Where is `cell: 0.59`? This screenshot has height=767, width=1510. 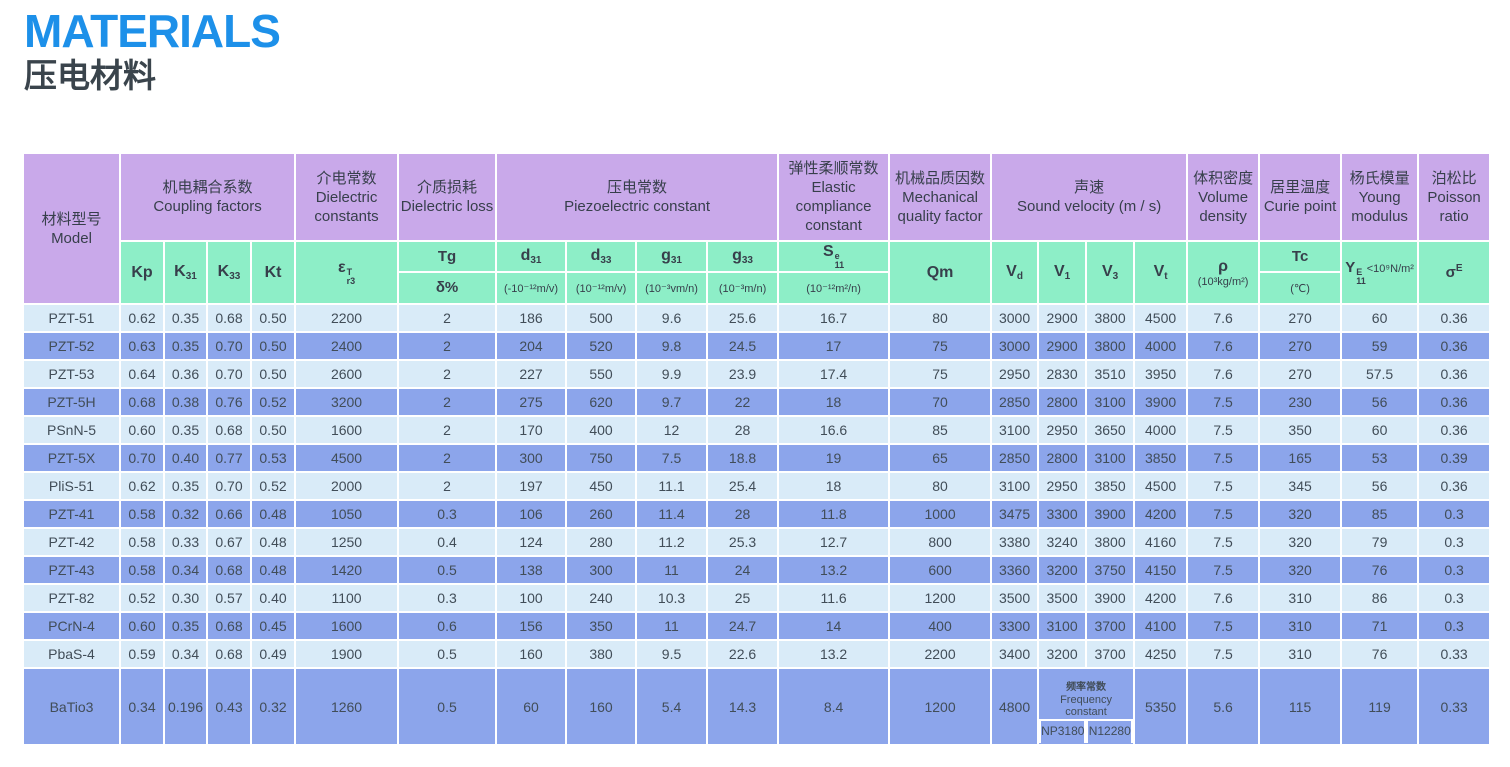 cell: 0.59 is located at coordinates (142, 654).